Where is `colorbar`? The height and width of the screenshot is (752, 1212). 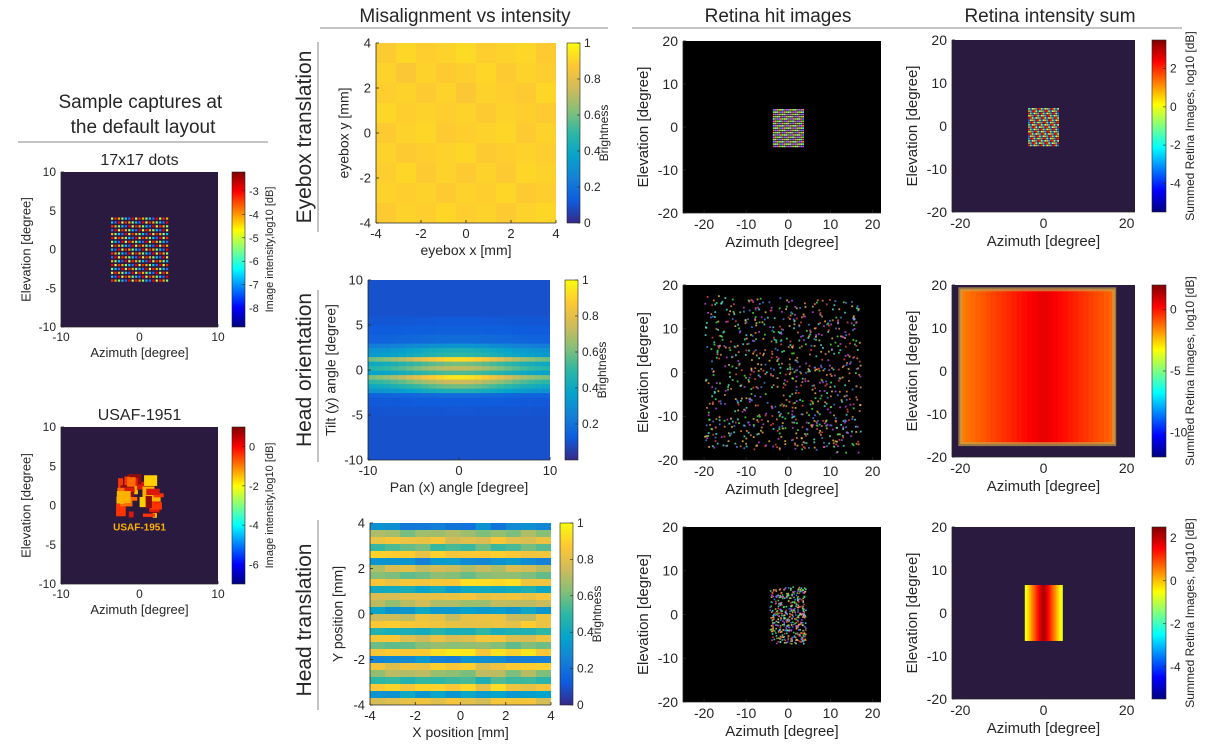 colorbar is located at coordinates (1159, 613).